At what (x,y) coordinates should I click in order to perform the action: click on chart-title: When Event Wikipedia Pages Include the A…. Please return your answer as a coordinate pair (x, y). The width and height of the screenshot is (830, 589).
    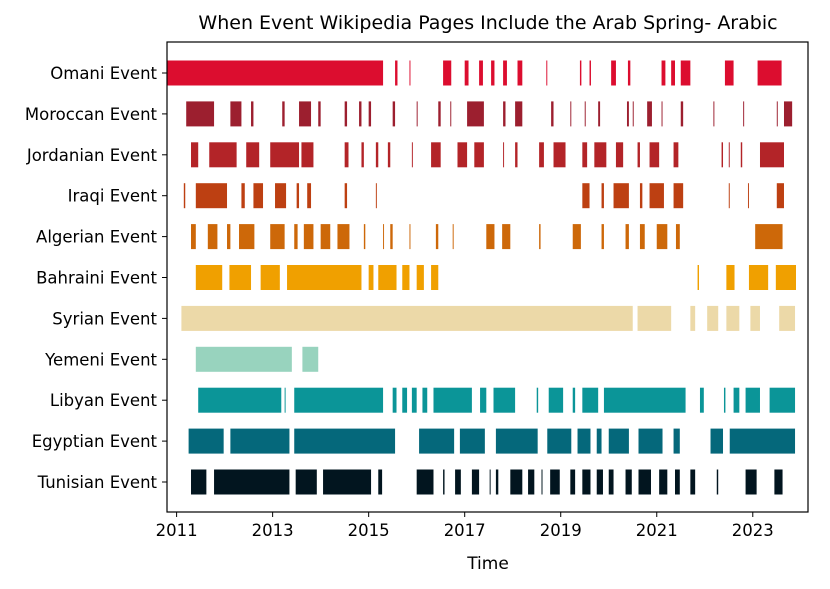
    Looking at the image, I should click on (487, 23).